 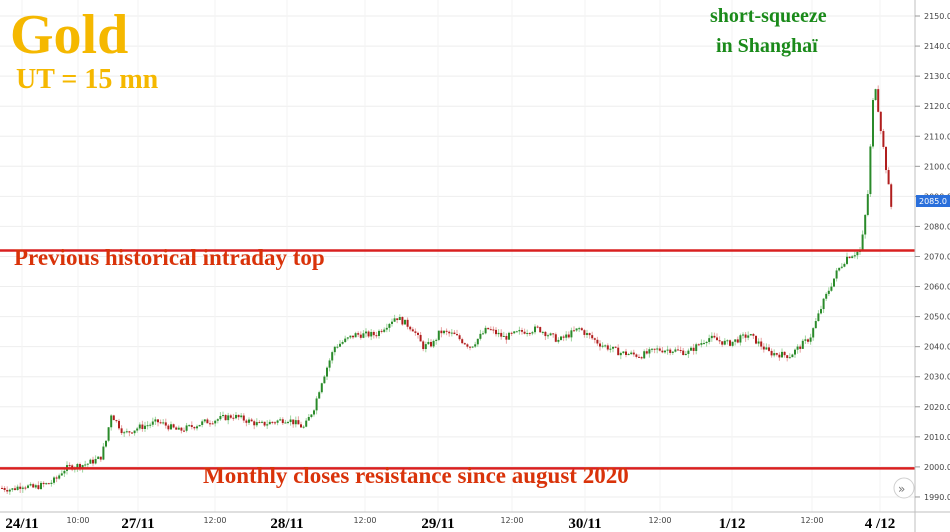 What do you see at coordinates (69, 35) in the screenshot?
I see `chart-title: Gold` at bounding box center [69, 35].